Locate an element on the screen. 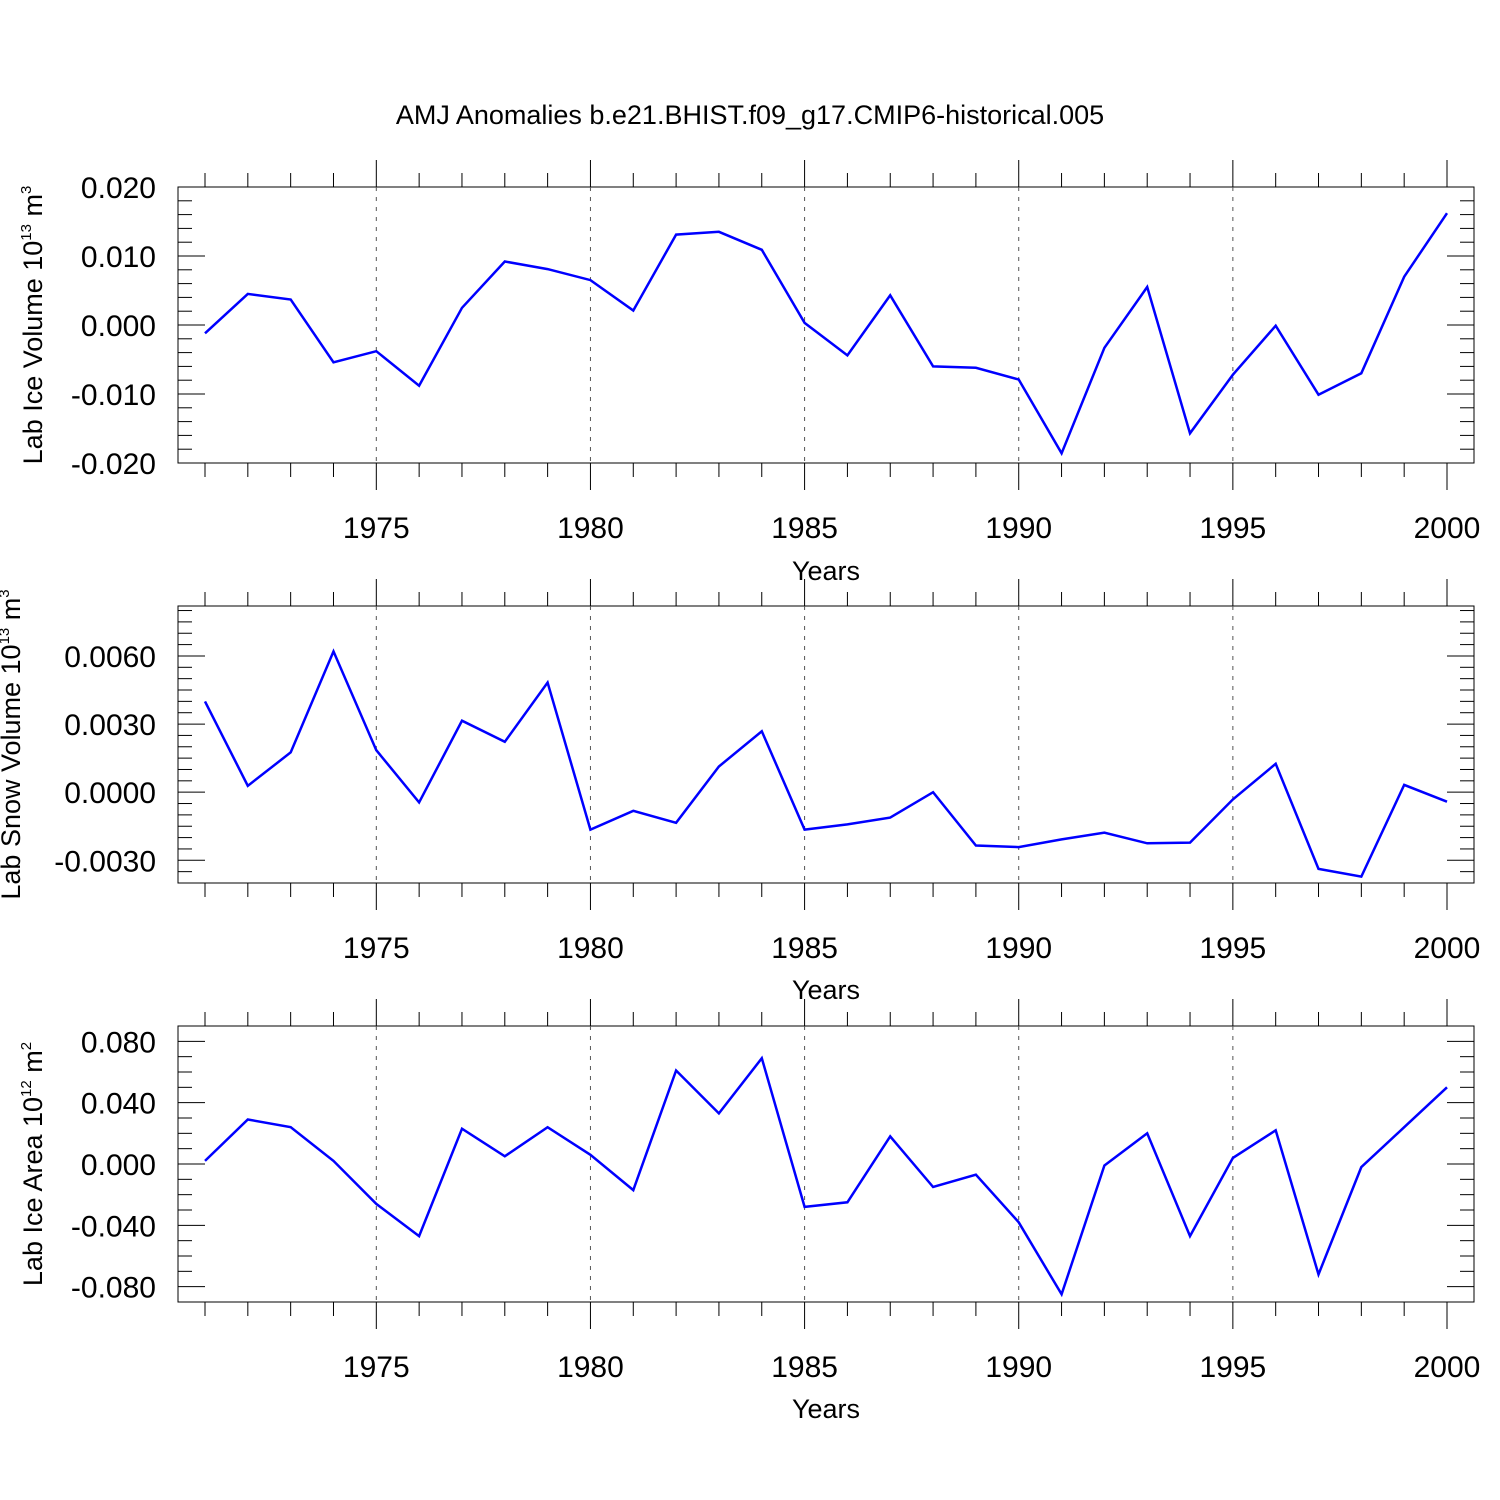  y-axis-label: Lab Ice Volume 1013 m3 is located at coordinates (33, 325).